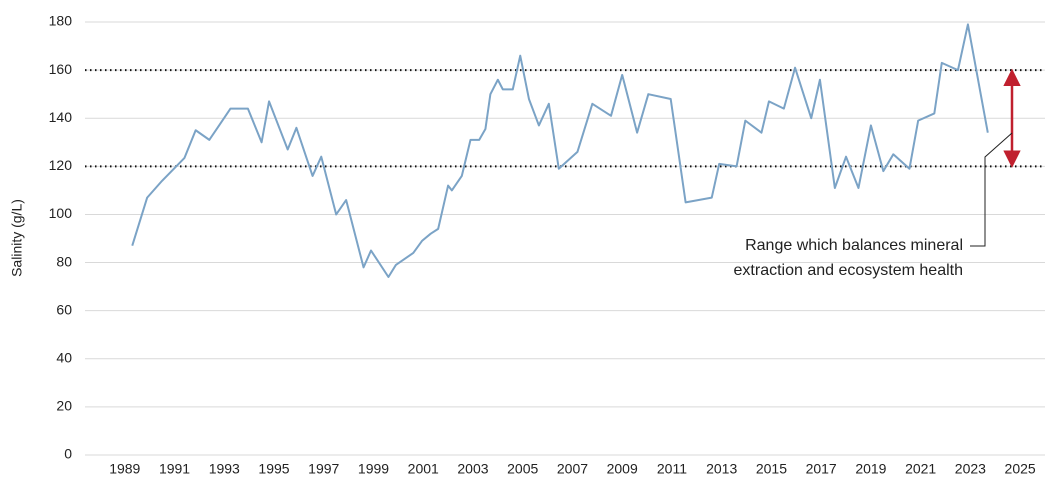 Image resolution: width=1045 pixels, height=483 pixels. What do you see at coordinates (61, 117) in the screenshot?
I see `y-tick-label: 140` at bounding box center [61, 117].